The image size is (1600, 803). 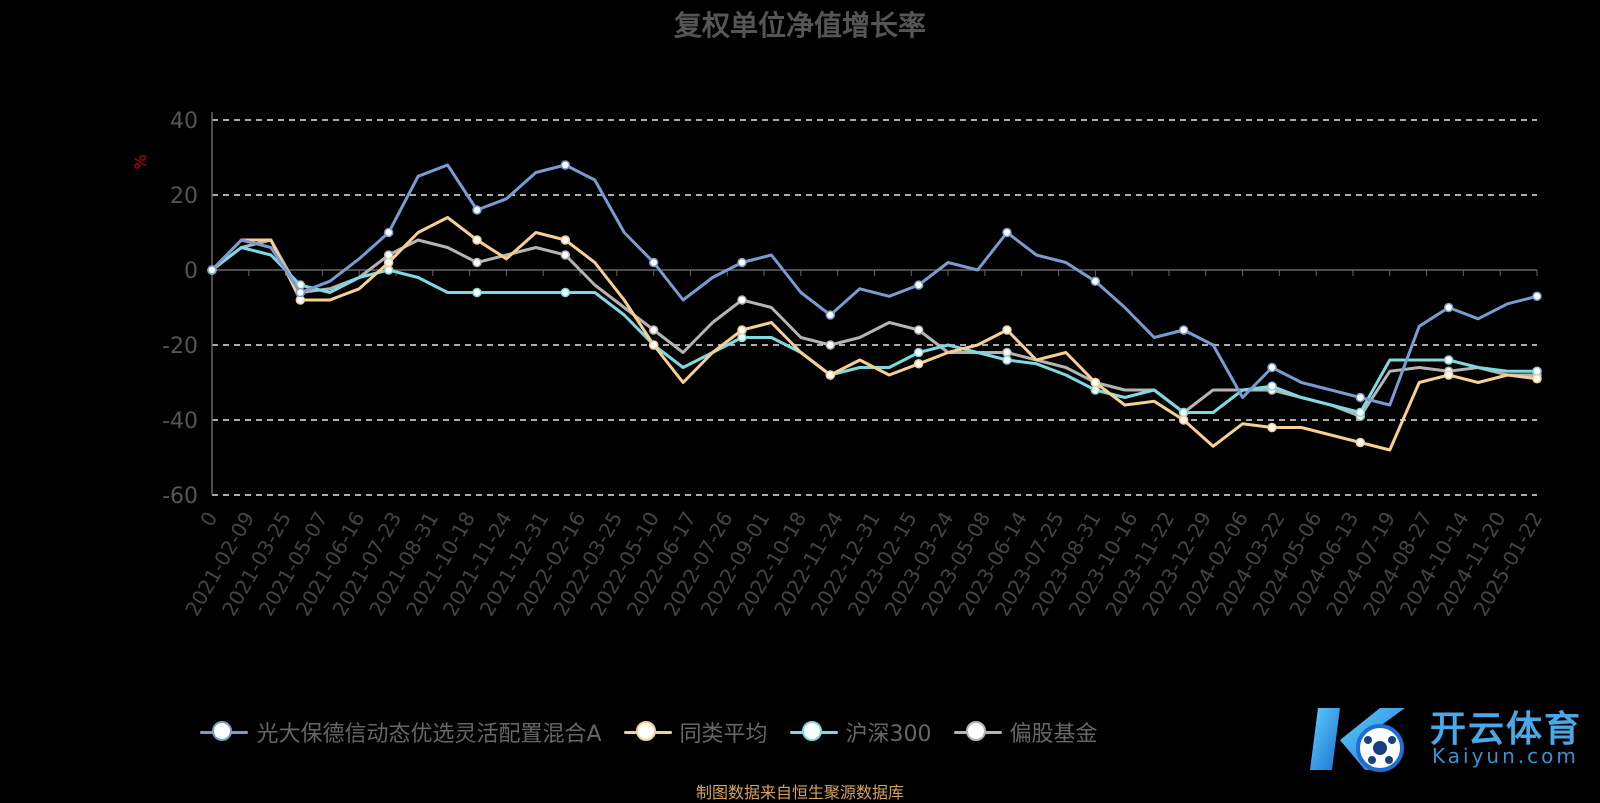 I want to click on logo-text-en: Kaiyun.com, so click(x=1505, y=756).